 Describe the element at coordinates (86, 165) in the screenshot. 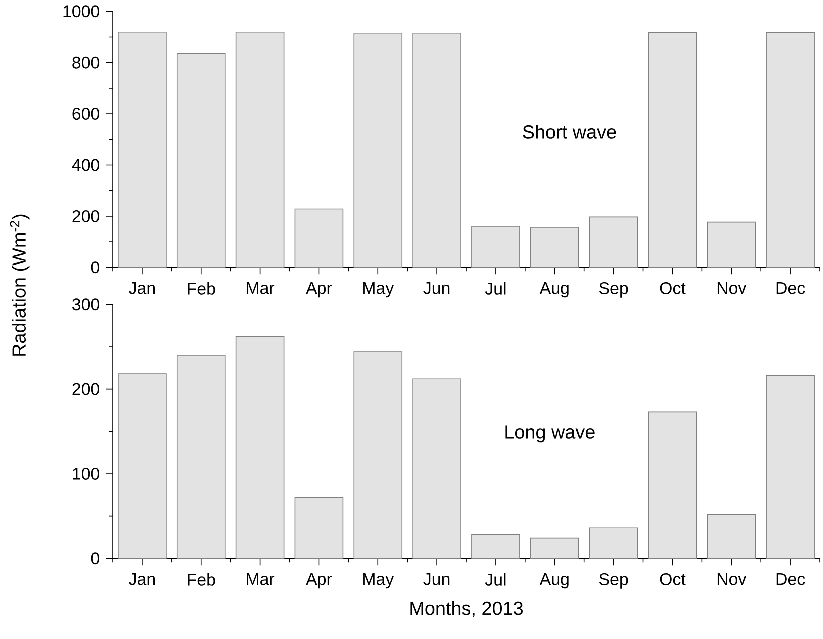

I see `y-tick-label: 400` at that location.